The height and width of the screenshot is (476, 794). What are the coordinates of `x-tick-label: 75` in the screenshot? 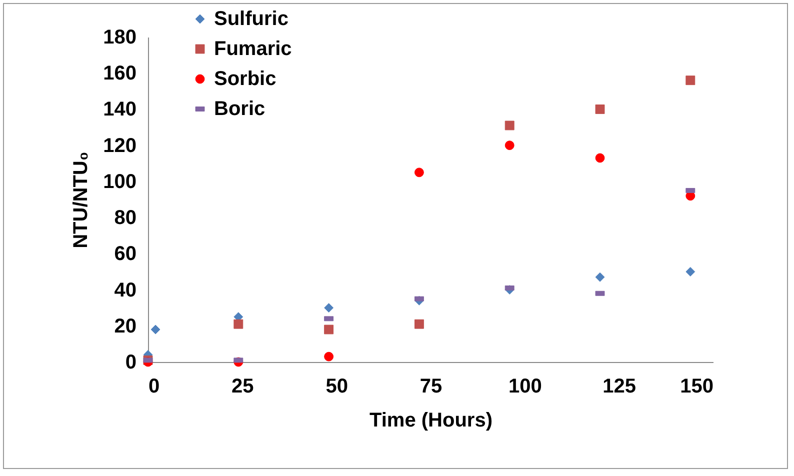 It's located at (431, 387).